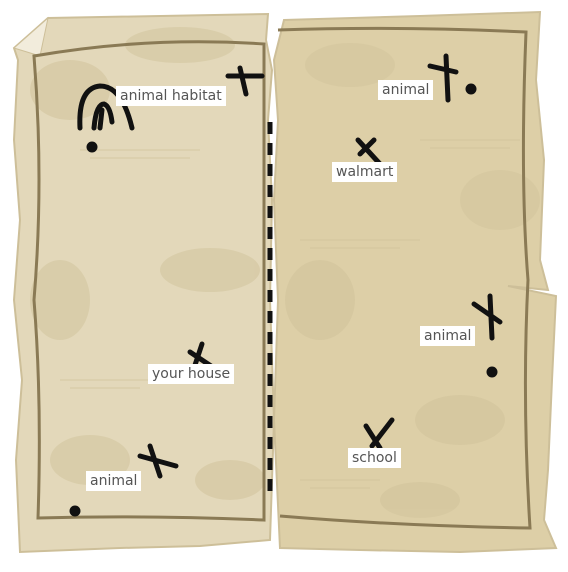  I want to click on label-school: school, so click(374, 458).